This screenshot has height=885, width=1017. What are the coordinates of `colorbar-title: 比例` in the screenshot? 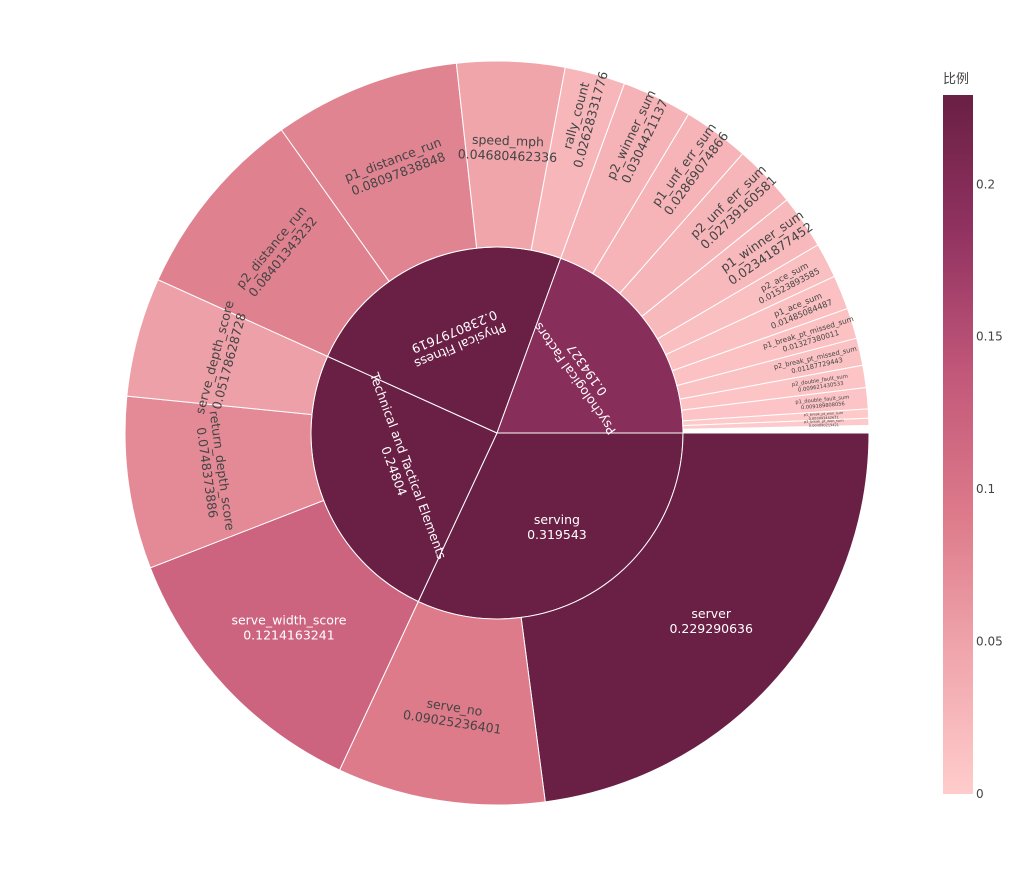 It's located at (956, 79).